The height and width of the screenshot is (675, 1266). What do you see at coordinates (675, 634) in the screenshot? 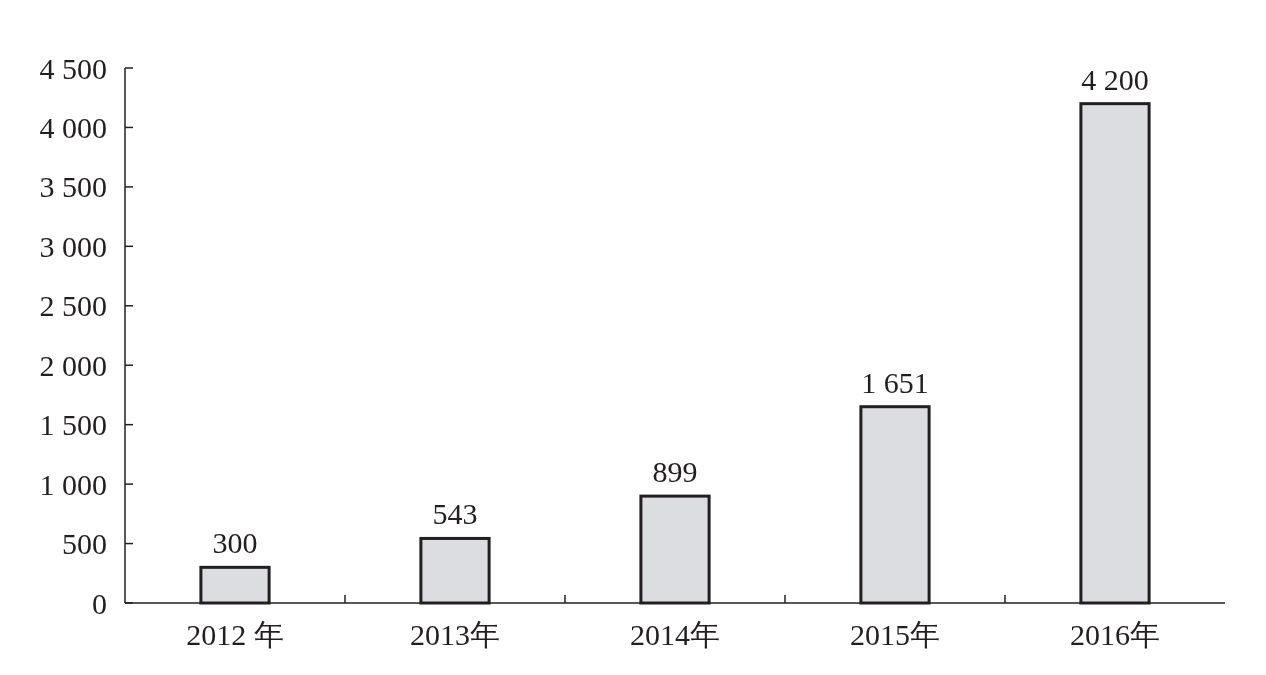
I see `x-tick-label: 2014年` at bounding box center [675, 634].